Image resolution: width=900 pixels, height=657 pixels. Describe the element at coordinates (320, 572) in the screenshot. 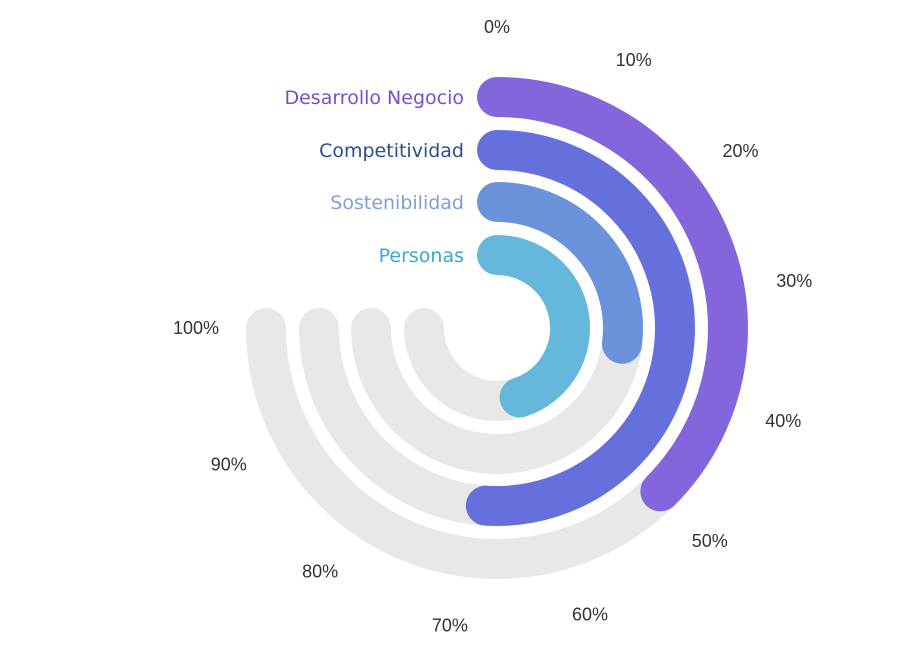

I see `tick-label: 80%` at that location.